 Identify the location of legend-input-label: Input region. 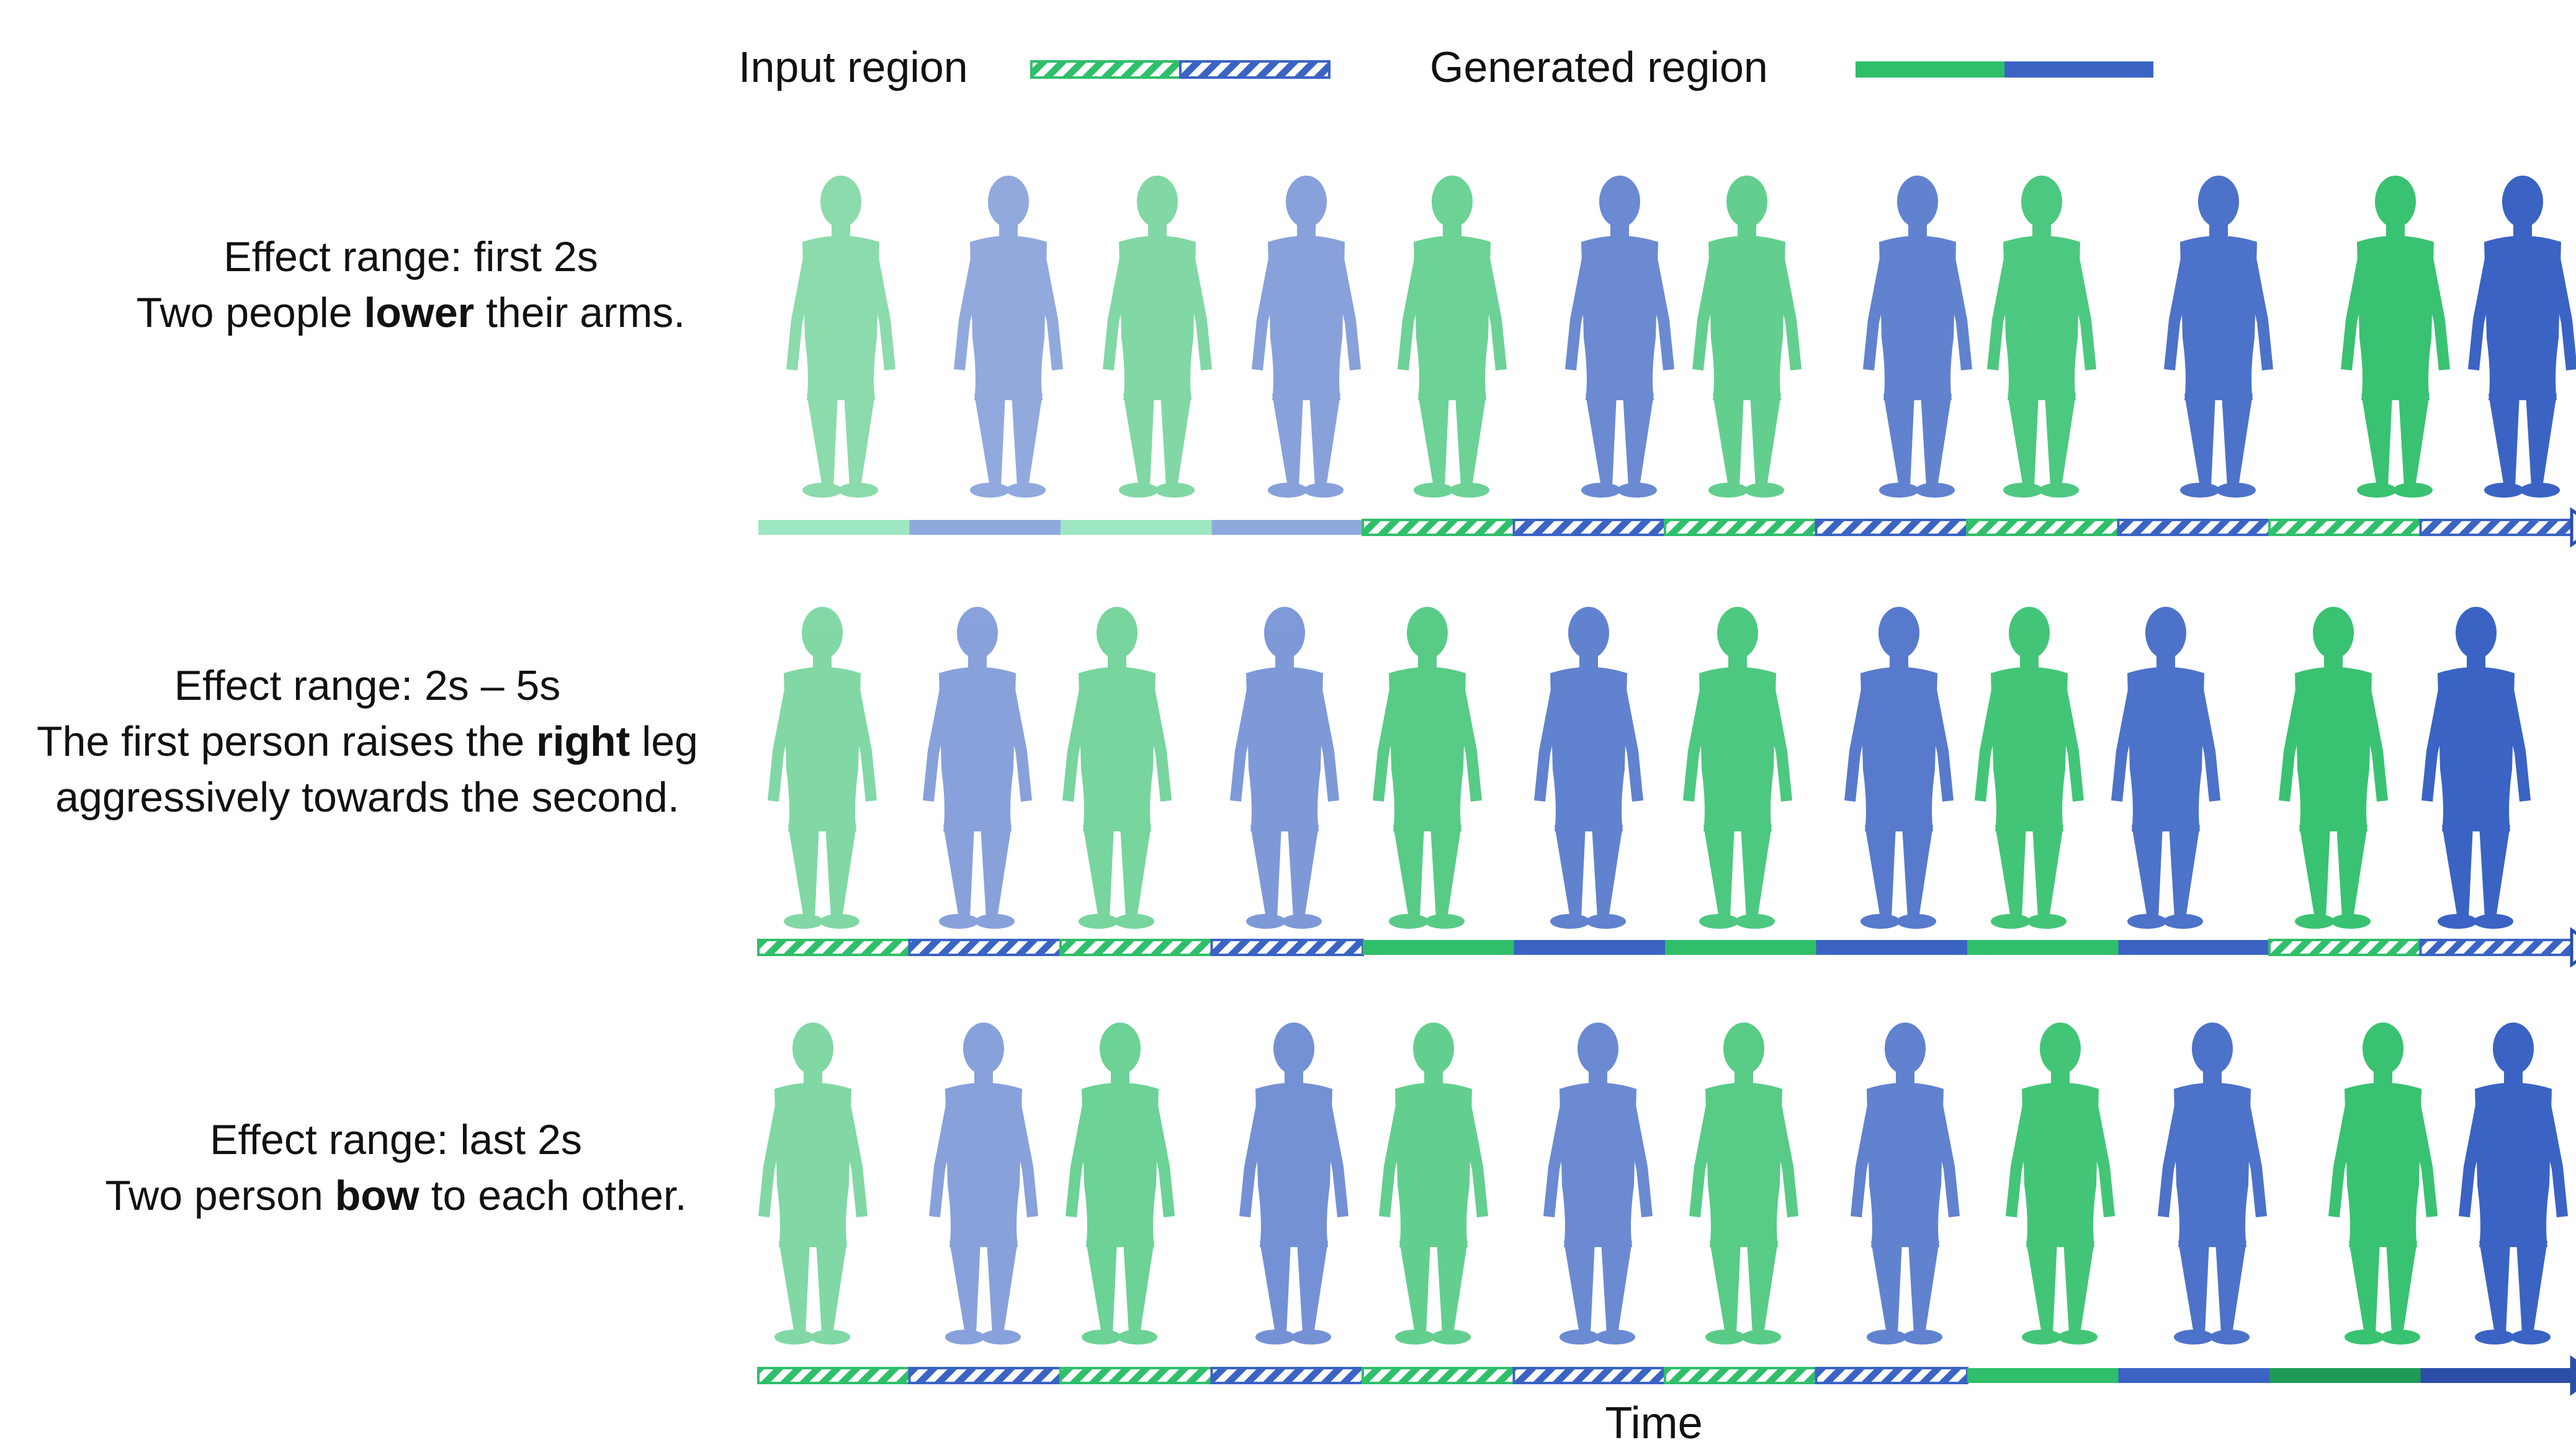
(853, 67).